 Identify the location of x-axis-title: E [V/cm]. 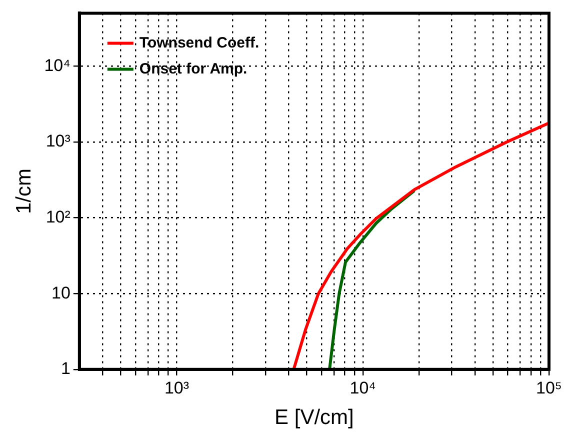
(314, 418).